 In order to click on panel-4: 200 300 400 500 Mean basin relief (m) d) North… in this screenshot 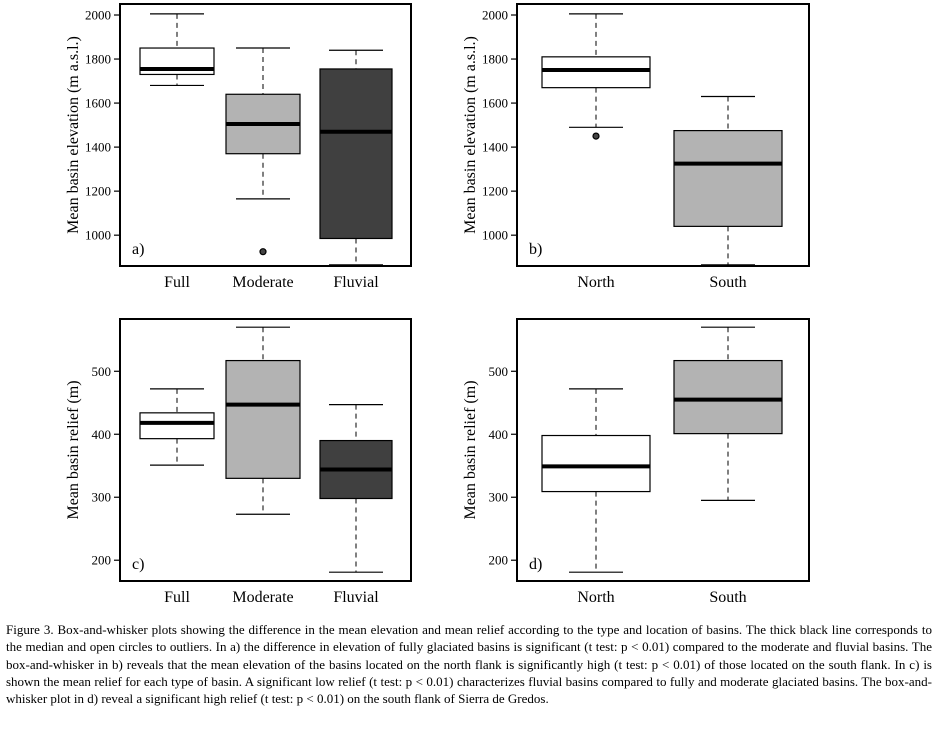, I will do `click(636, 462)`.